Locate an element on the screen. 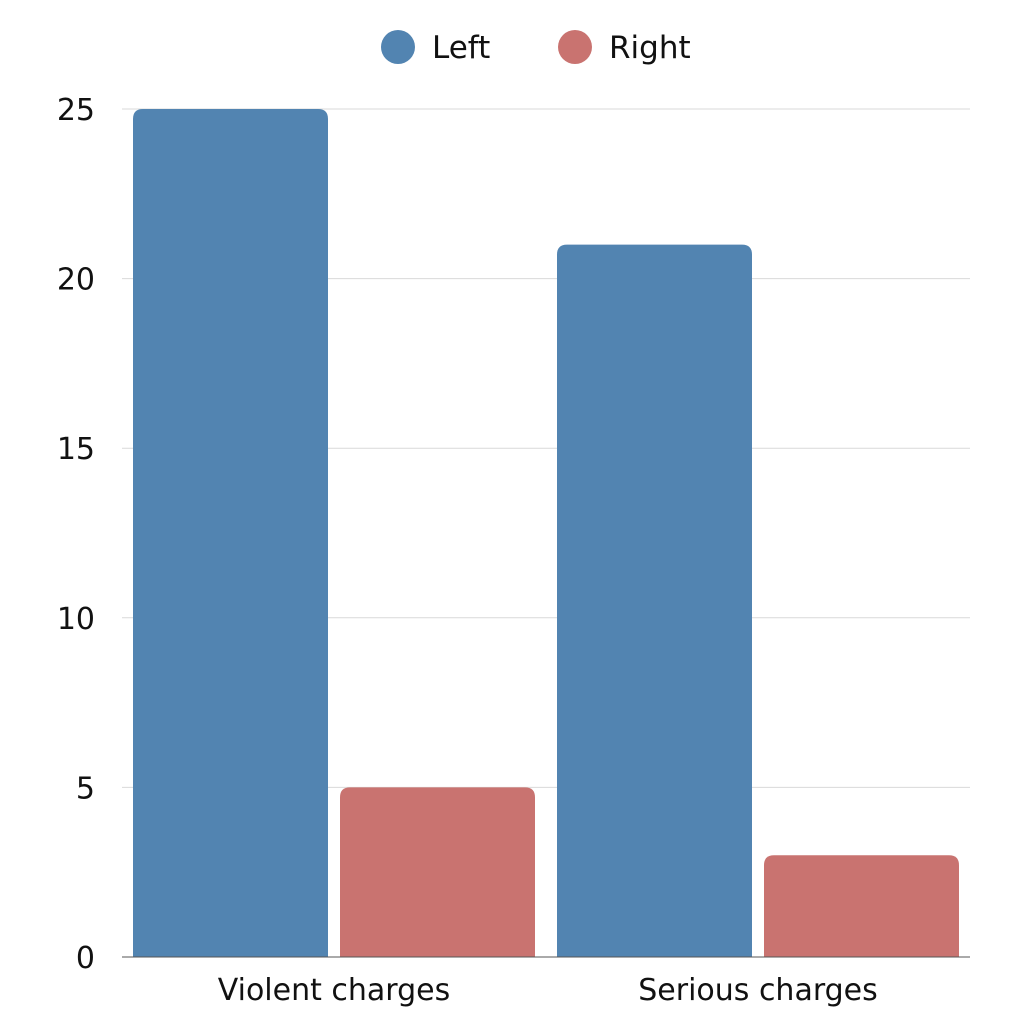 The width and height of the screenshot is (1036, 1036). y-tick-label: 20 is located at coordinates (76, 280).